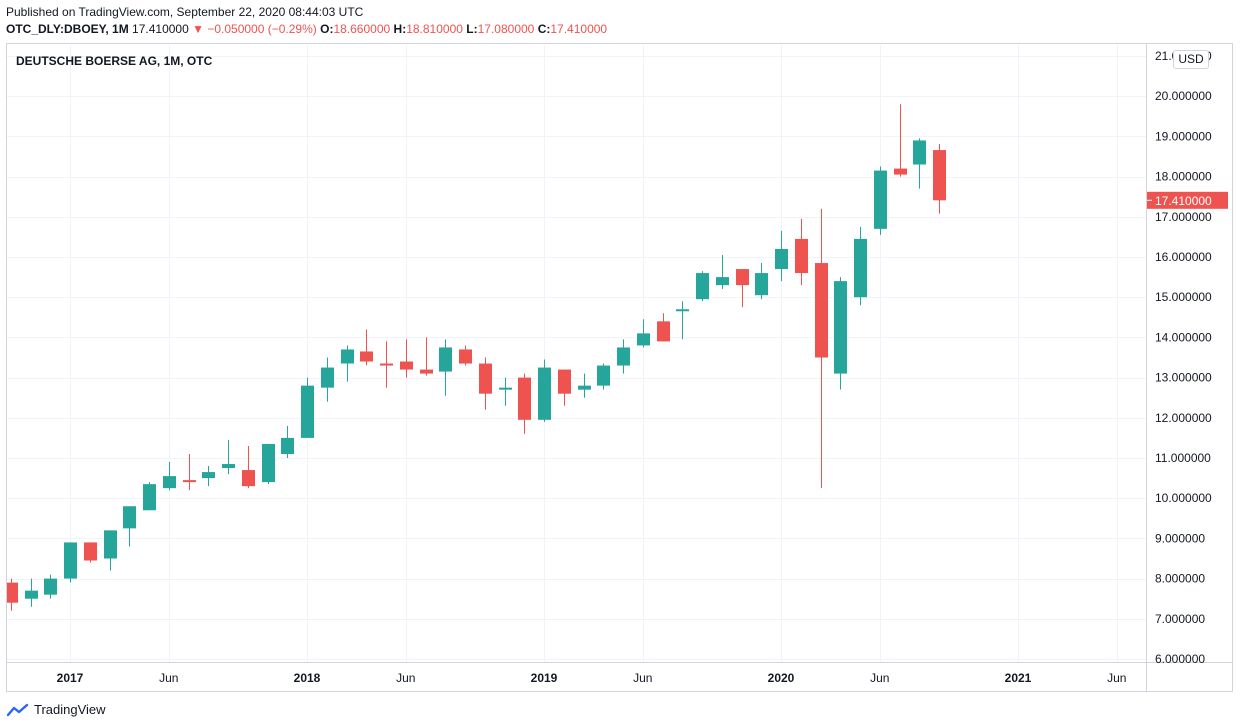  I want to click on y-tick-label: 15.000000, so click(1183, 297).